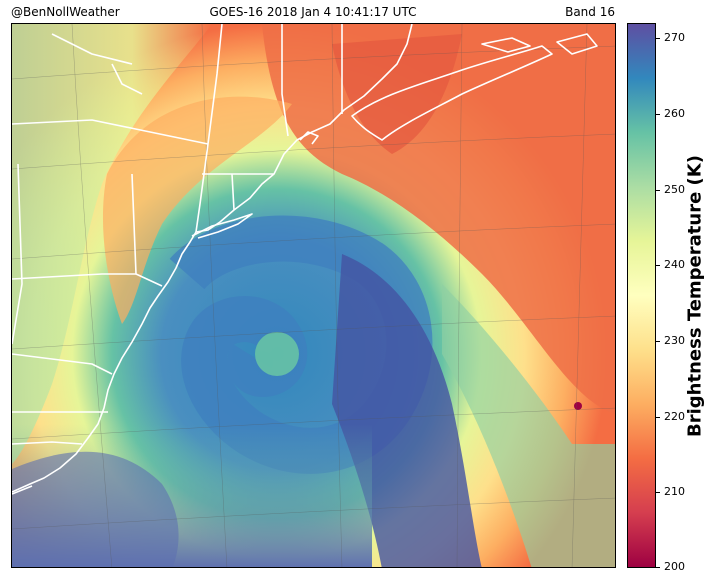 Image resolution: width=712 pixels, height=580 pixels. I want to click on gulf-stream-cold-tops, so click(95, 509).